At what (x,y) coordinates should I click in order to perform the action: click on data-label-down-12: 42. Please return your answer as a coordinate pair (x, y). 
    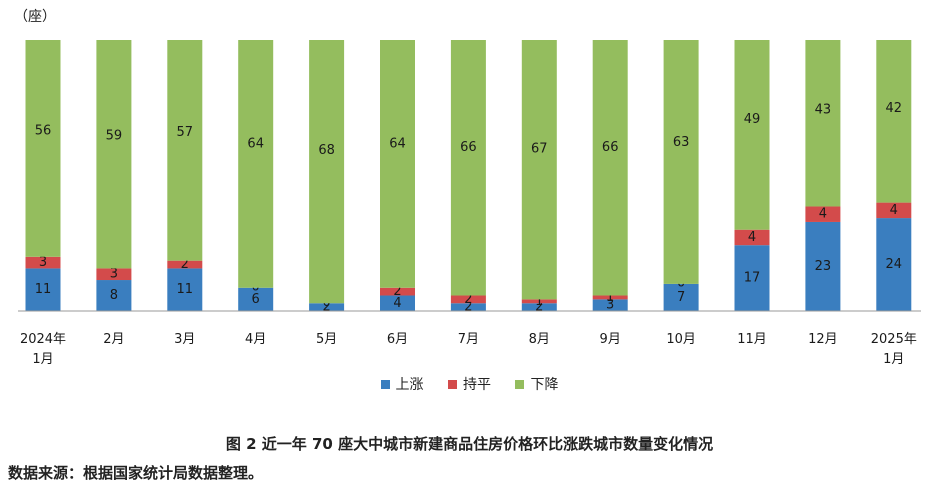
    Looking at the image, I should click on (894, 108).